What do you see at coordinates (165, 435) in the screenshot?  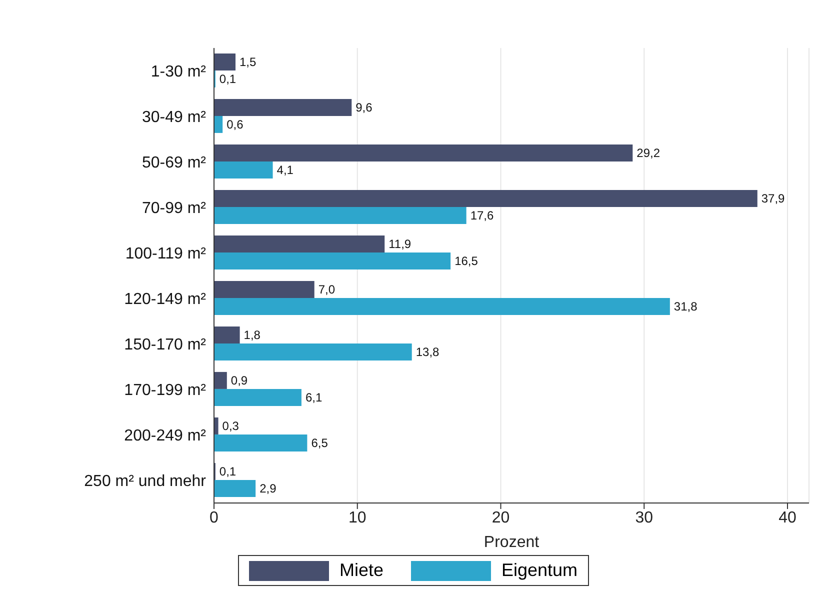 I see `y-tick-label: 200-249 m²` at bounding box center [165, 435].